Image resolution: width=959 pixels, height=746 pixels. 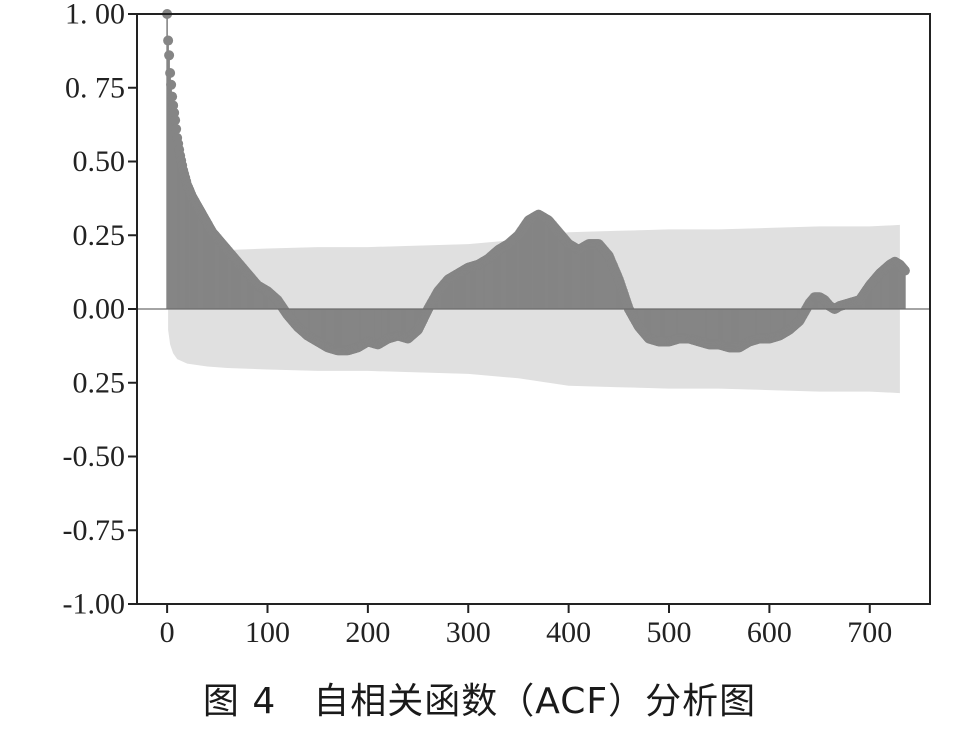 What do you see at coordinates (479, 701) in the screenshot?
I see `figure-caption: 图 4 自相关函数（ACF）分析图` at bounding box center [479, 701].